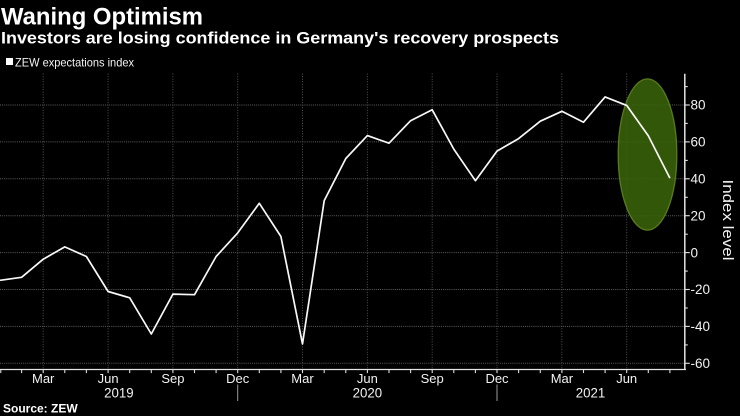 Image resolution: width=740 pixels, height=416 pixels. Describe the element at coordinates (698, 142) in the screenshot. I see `svg-text: 60` at that location.